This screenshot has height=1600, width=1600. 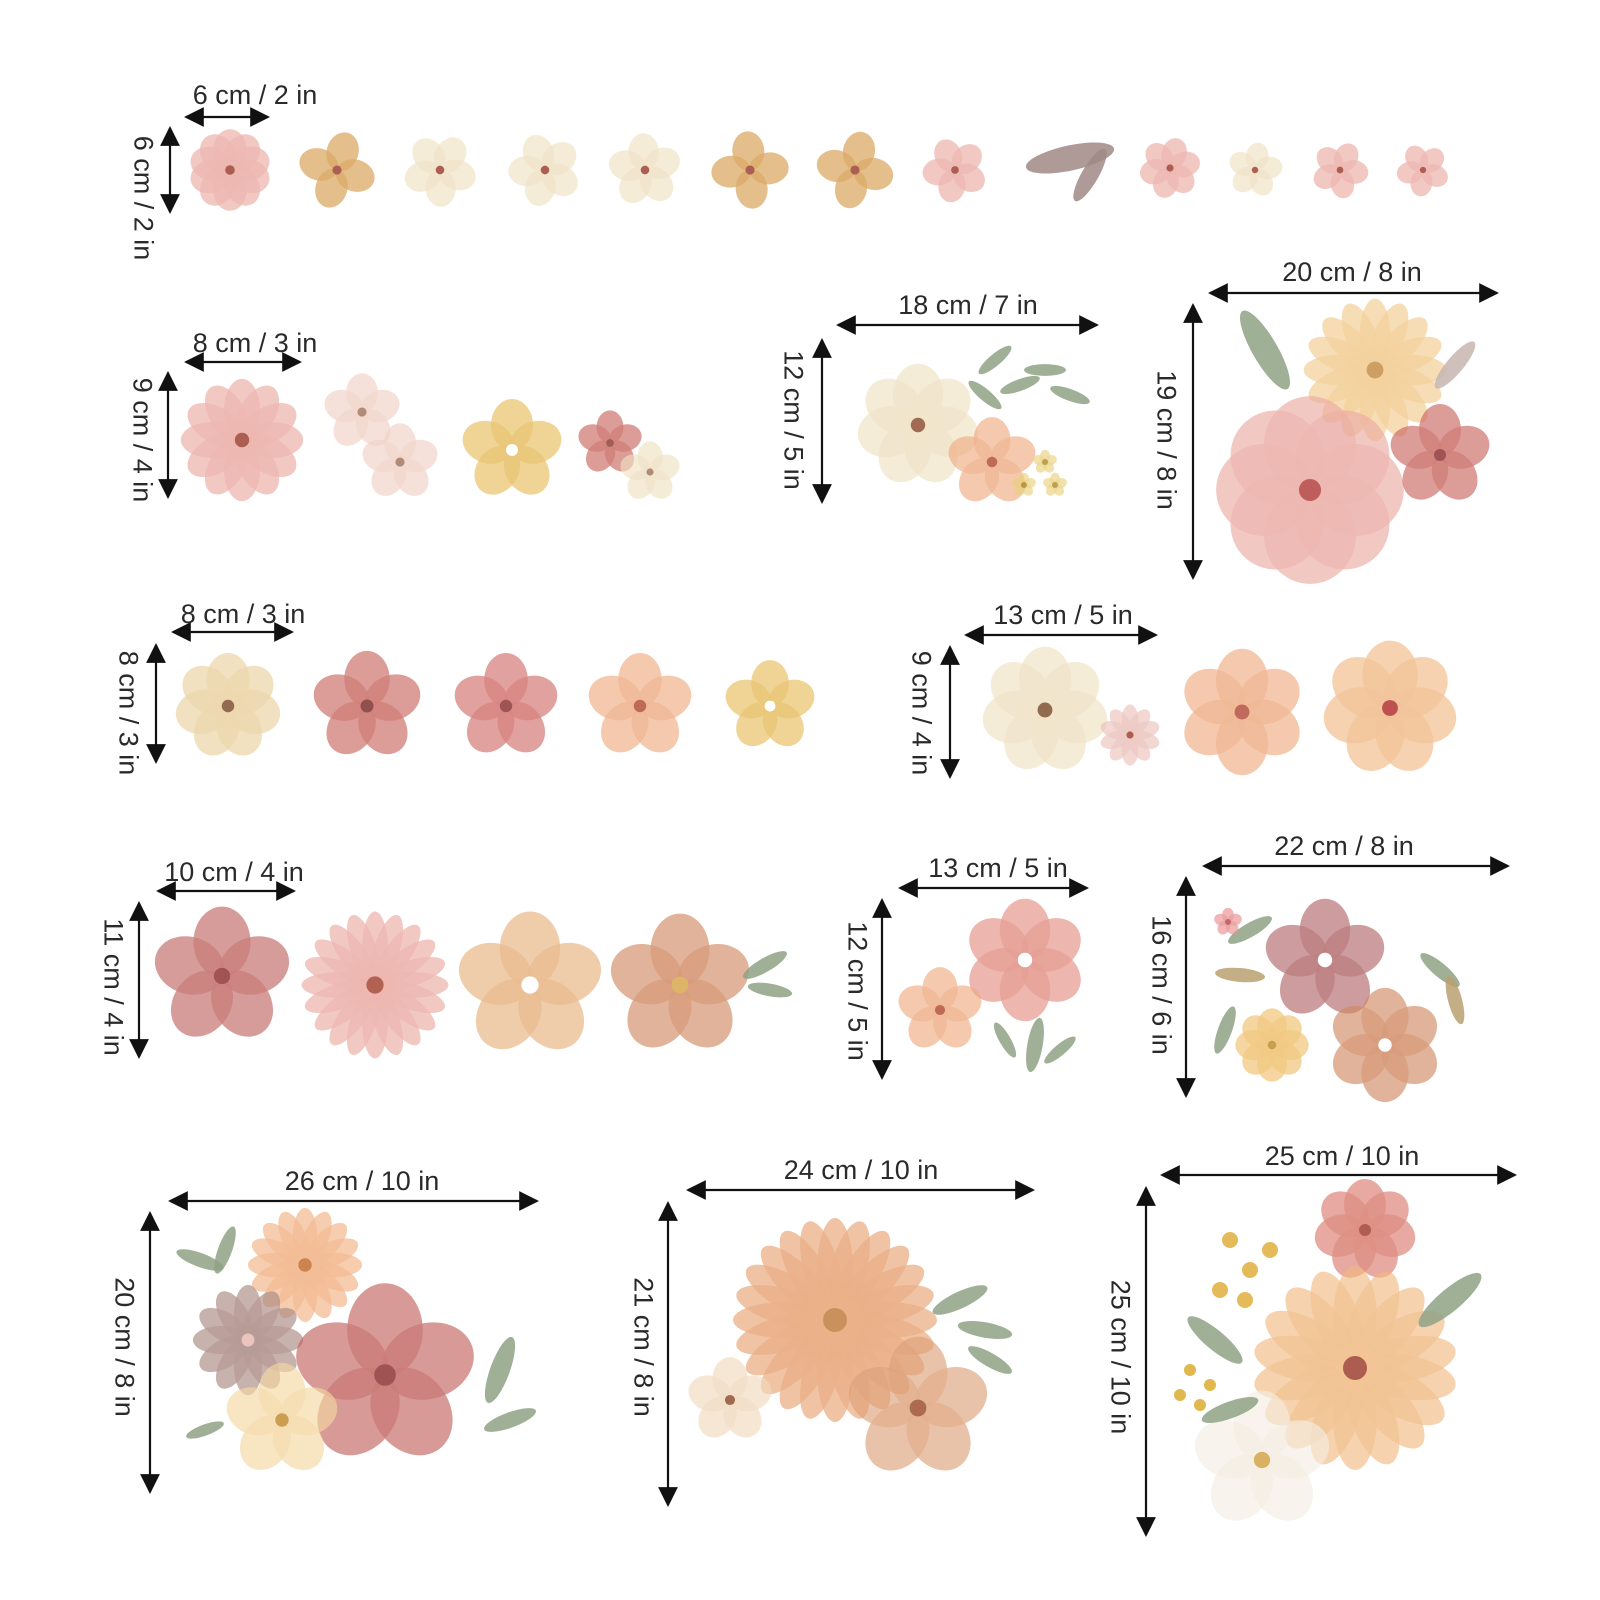 I want to click on group-5-width-label: 8 cm / 3 in, so click(x=243, y=614).